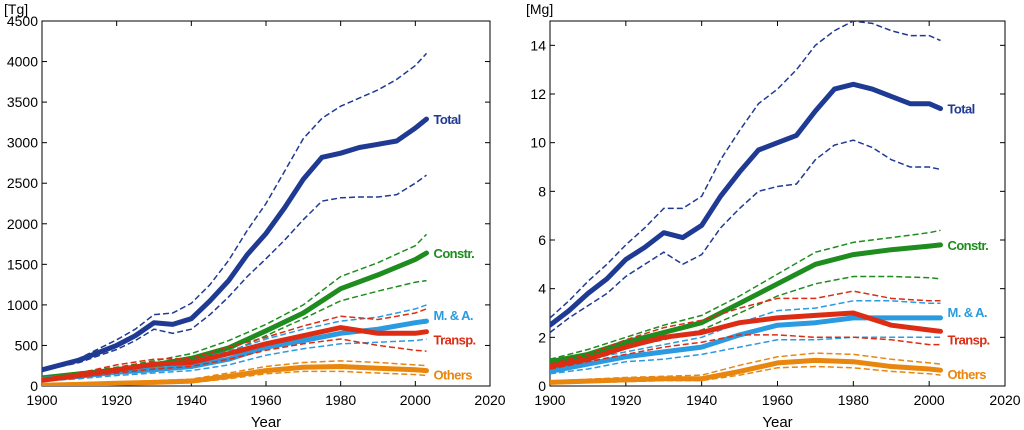 This screenshot has height=430, width=1024. I want to click on y-tick-label: 14, so click(538, 45).